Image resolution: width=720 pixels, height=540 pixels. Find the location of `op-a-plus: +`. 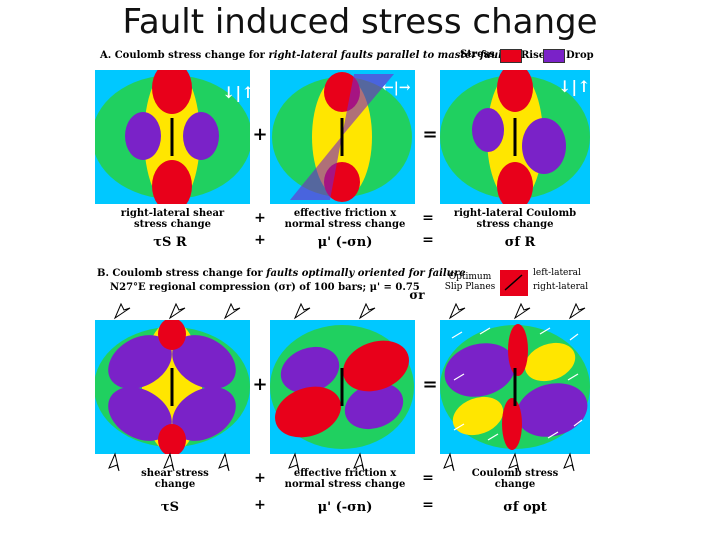

op-a-plus: + is located at coordinates (260, 134).